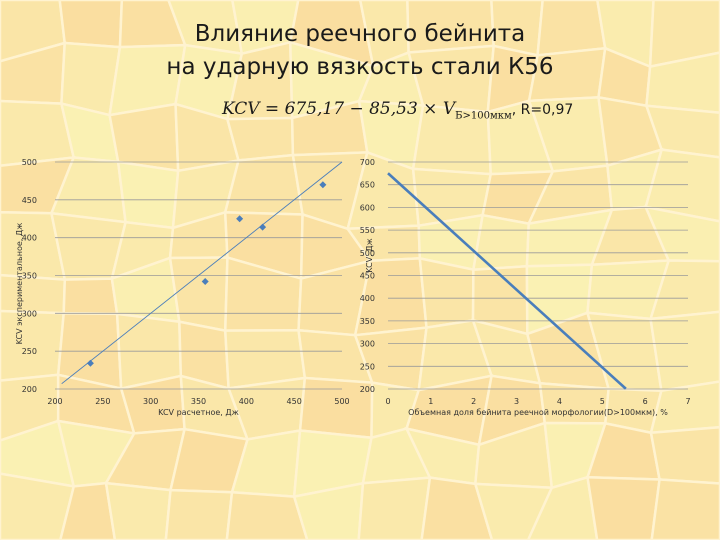 This screenshot has width=720, height=540. Describe the element at coordinates (19, 284) in the screenshot. I see `chart1-y-axis-label: KCV экспериментальное, Дж` at that location.